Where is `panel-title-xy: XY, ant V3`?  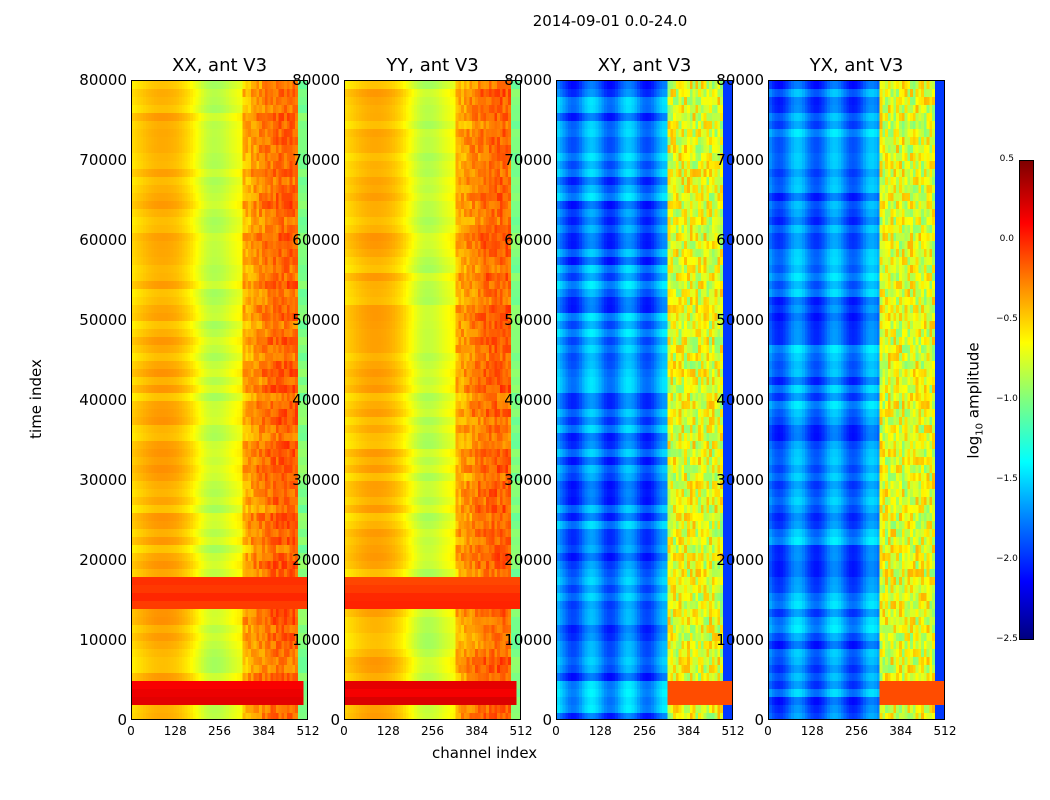
panel-title-xy: XY, ant V3 is located at coordinates (644, 65).